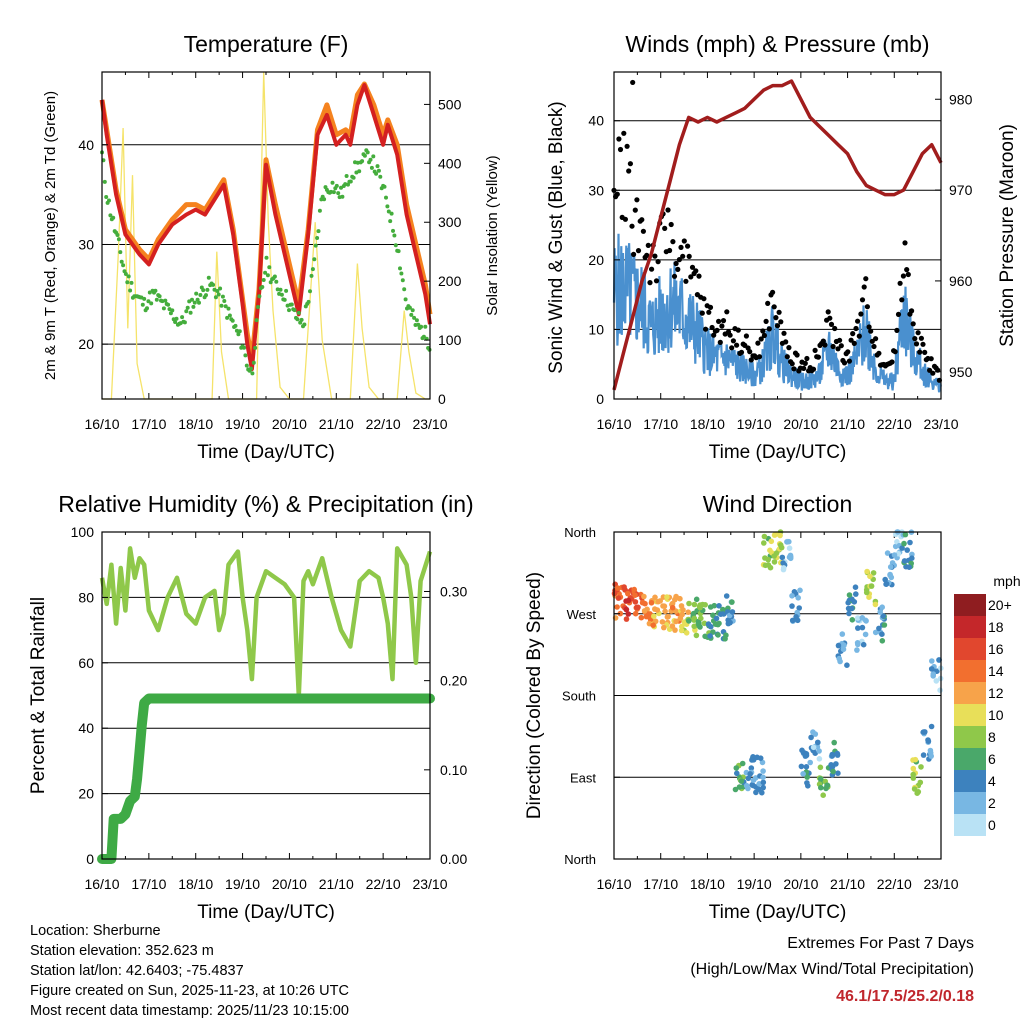  What do you see at coordinates (600, 399) in the screenshot?
I see `wind-ytick-label: 0` at bounding box center [600, 399].